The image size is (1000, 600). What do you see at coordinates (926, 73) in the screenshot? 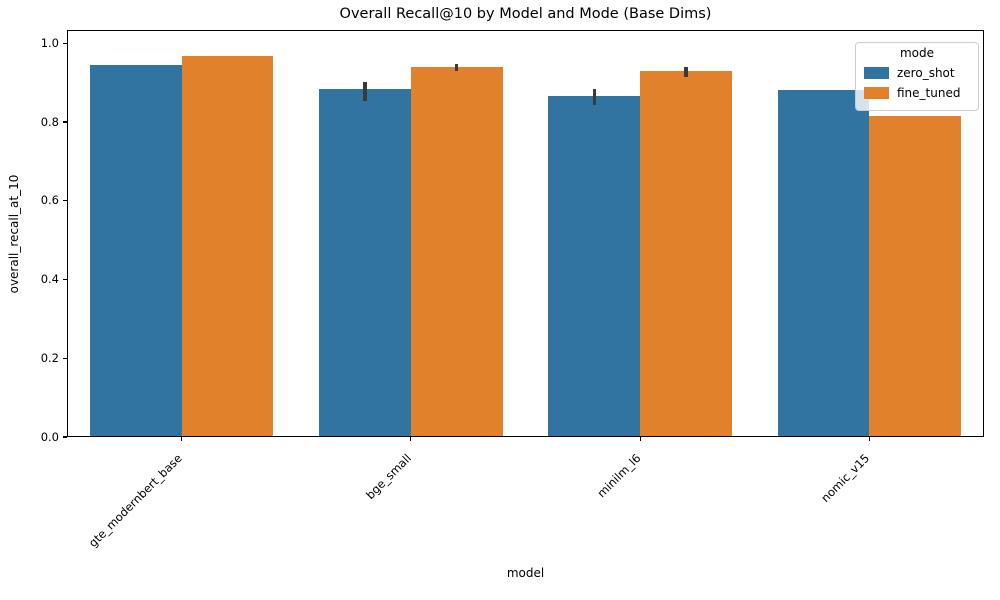
I see `legend-label-zero-shot: zero_shot` at bounding box center [926, 73].